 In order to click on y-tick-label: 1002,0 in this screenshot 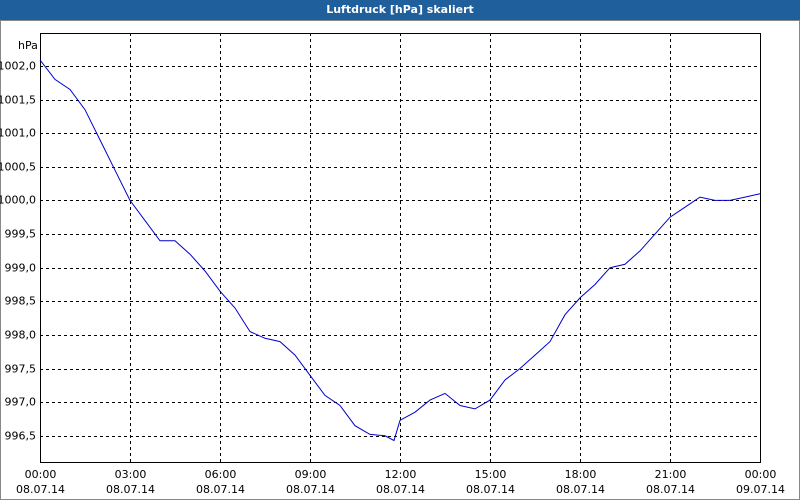, I will do `click(18, 66)`.